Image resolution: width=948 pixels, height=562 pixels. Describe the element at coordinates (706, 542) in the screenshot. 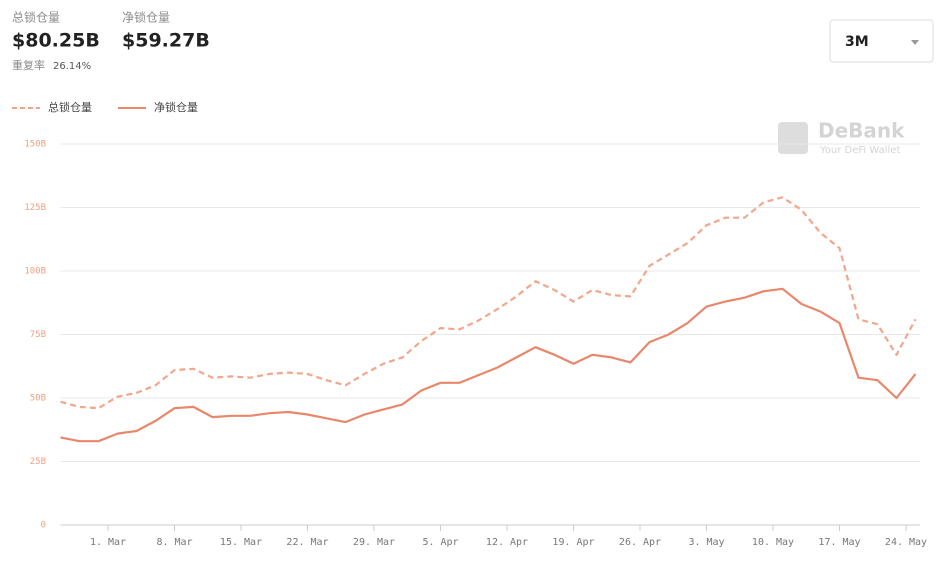

I see `x-tick-label: 3. May` at that location.